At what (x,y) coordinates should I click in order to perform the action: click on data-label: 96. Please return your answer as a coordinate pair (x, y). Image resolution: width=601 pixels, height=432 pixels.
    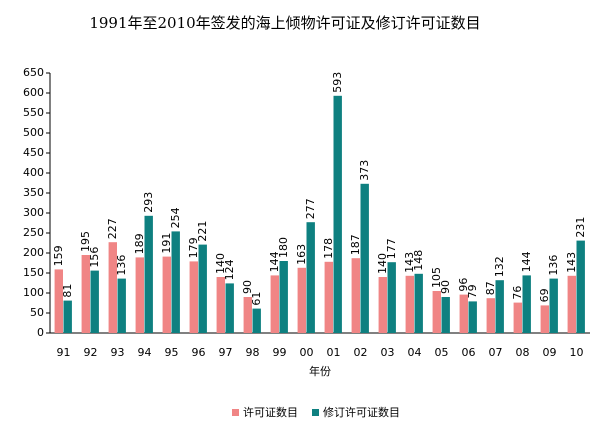
    Looking at the image, I should click on (463, 285).